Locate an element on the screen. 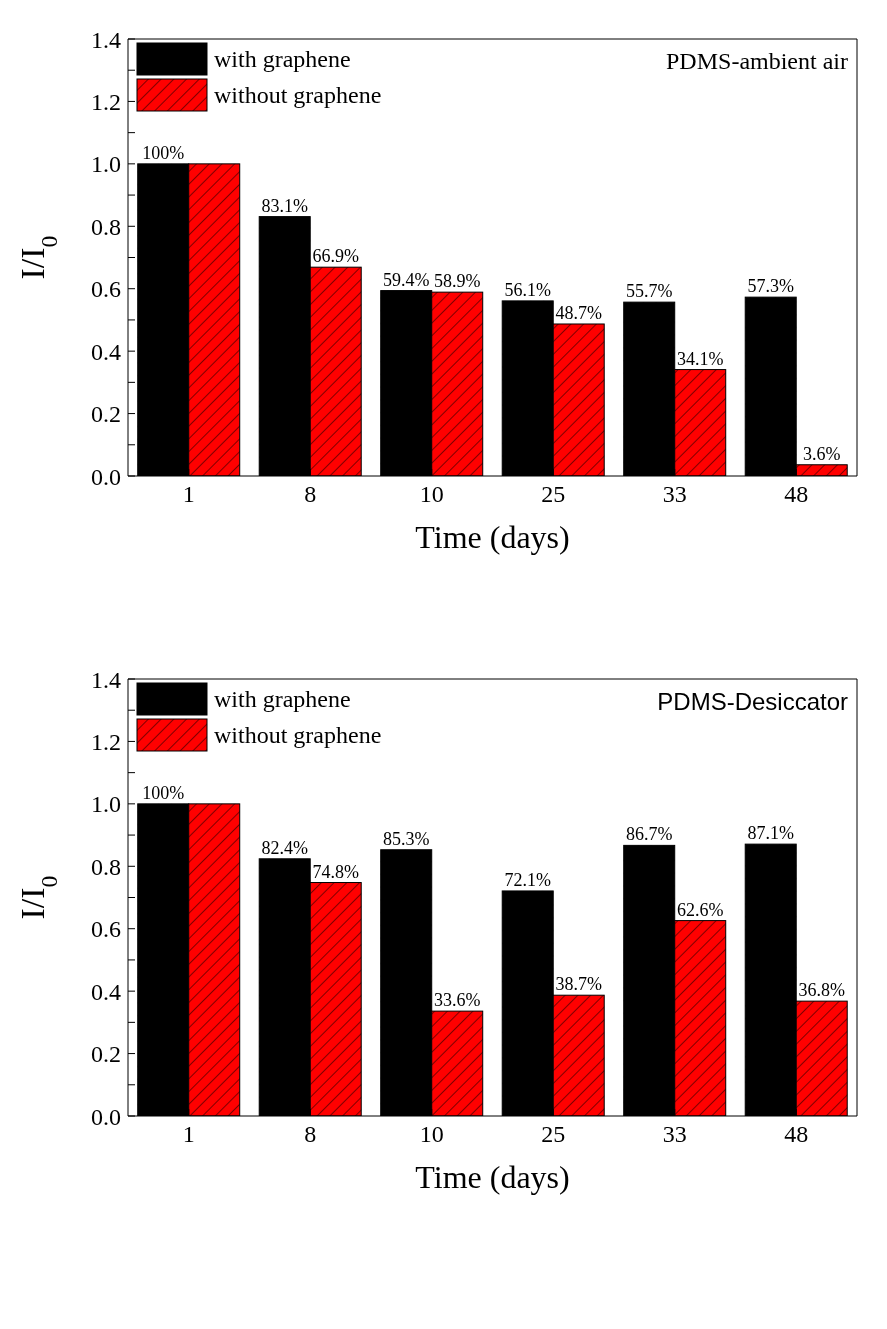 Image resolution: width=887 pixels, height=1329 pixels. data-label: 33.6% is located at coordinates (457, 1000).